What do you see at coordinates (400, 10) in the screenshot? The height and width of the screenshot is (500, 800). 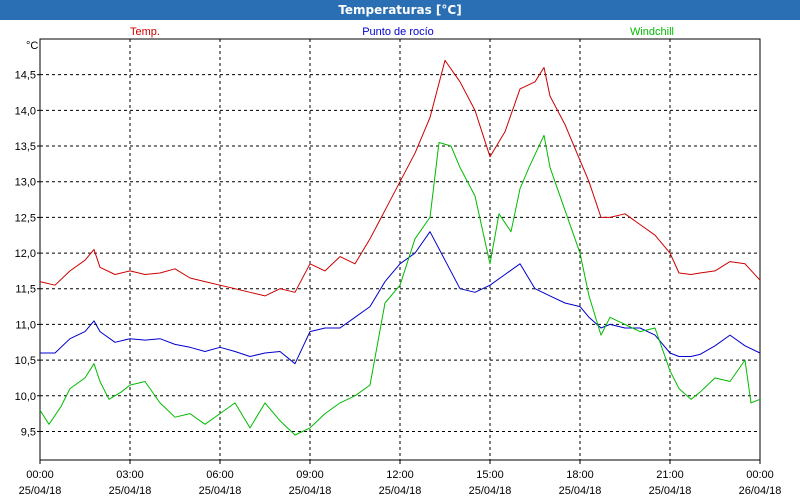 I see `window-title: Temperaturas [°C]` at bounding box center [400, 10].